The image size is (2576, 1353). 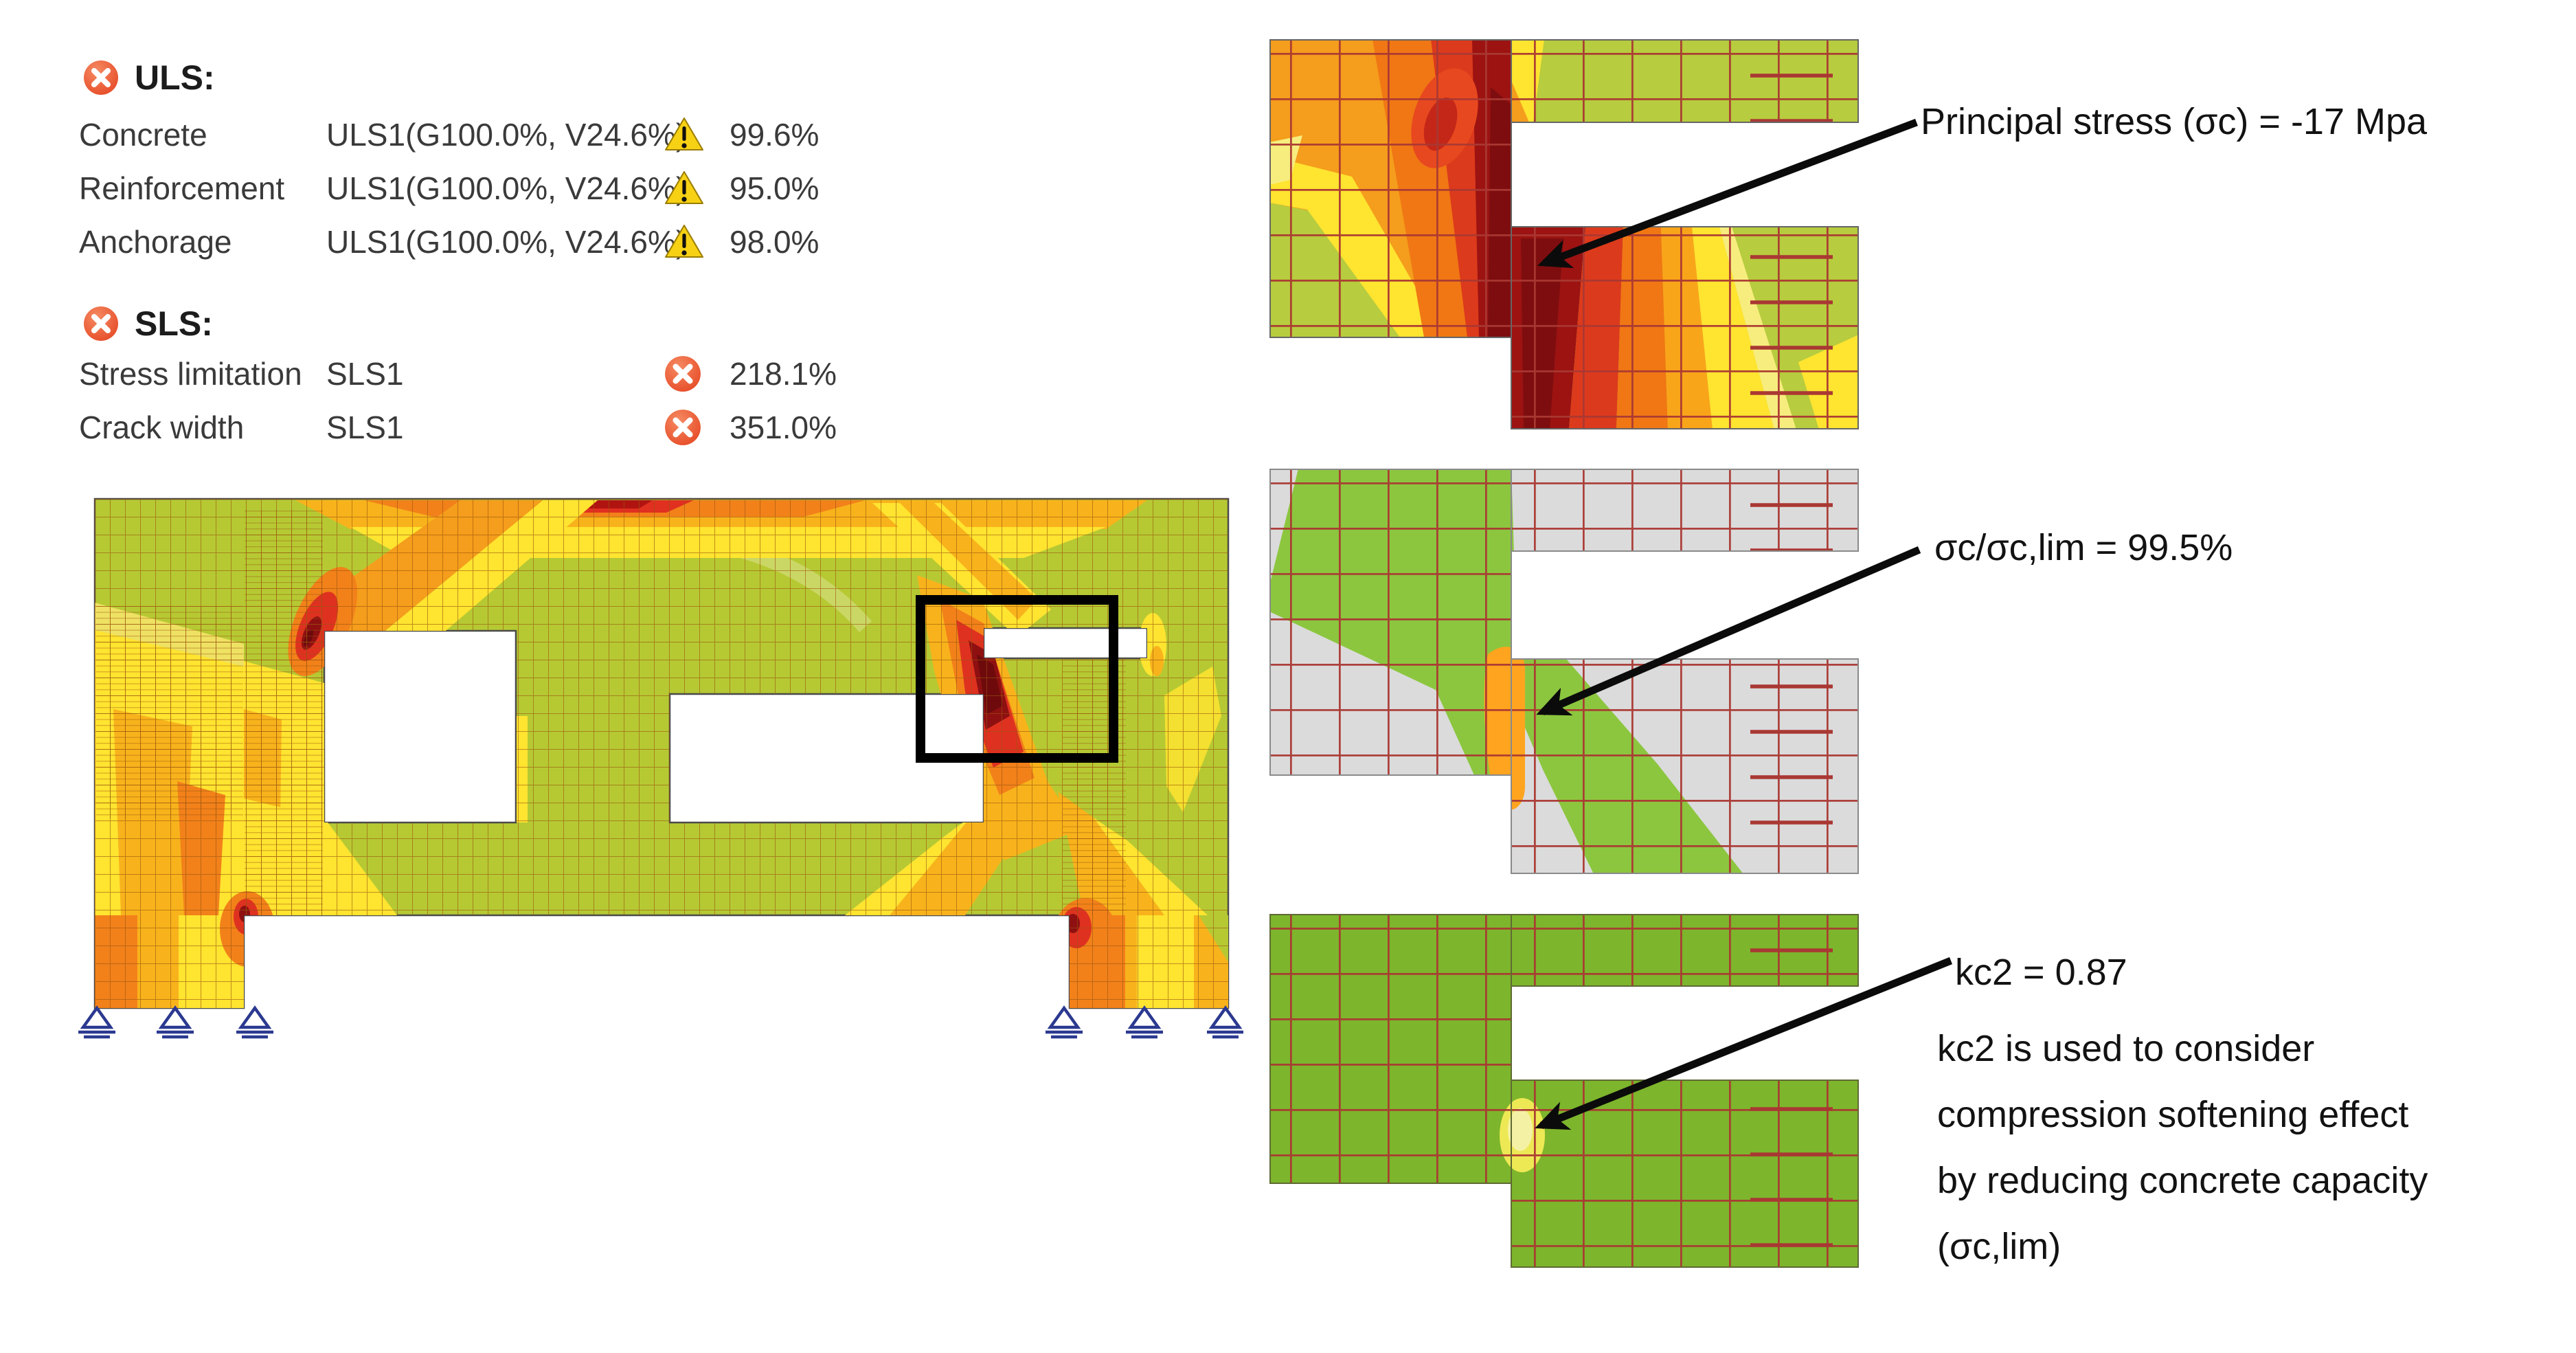 I want to click on check-row-stress-limitation: Stress limitation SLS1 218.1%, so click(x=433, y=374).